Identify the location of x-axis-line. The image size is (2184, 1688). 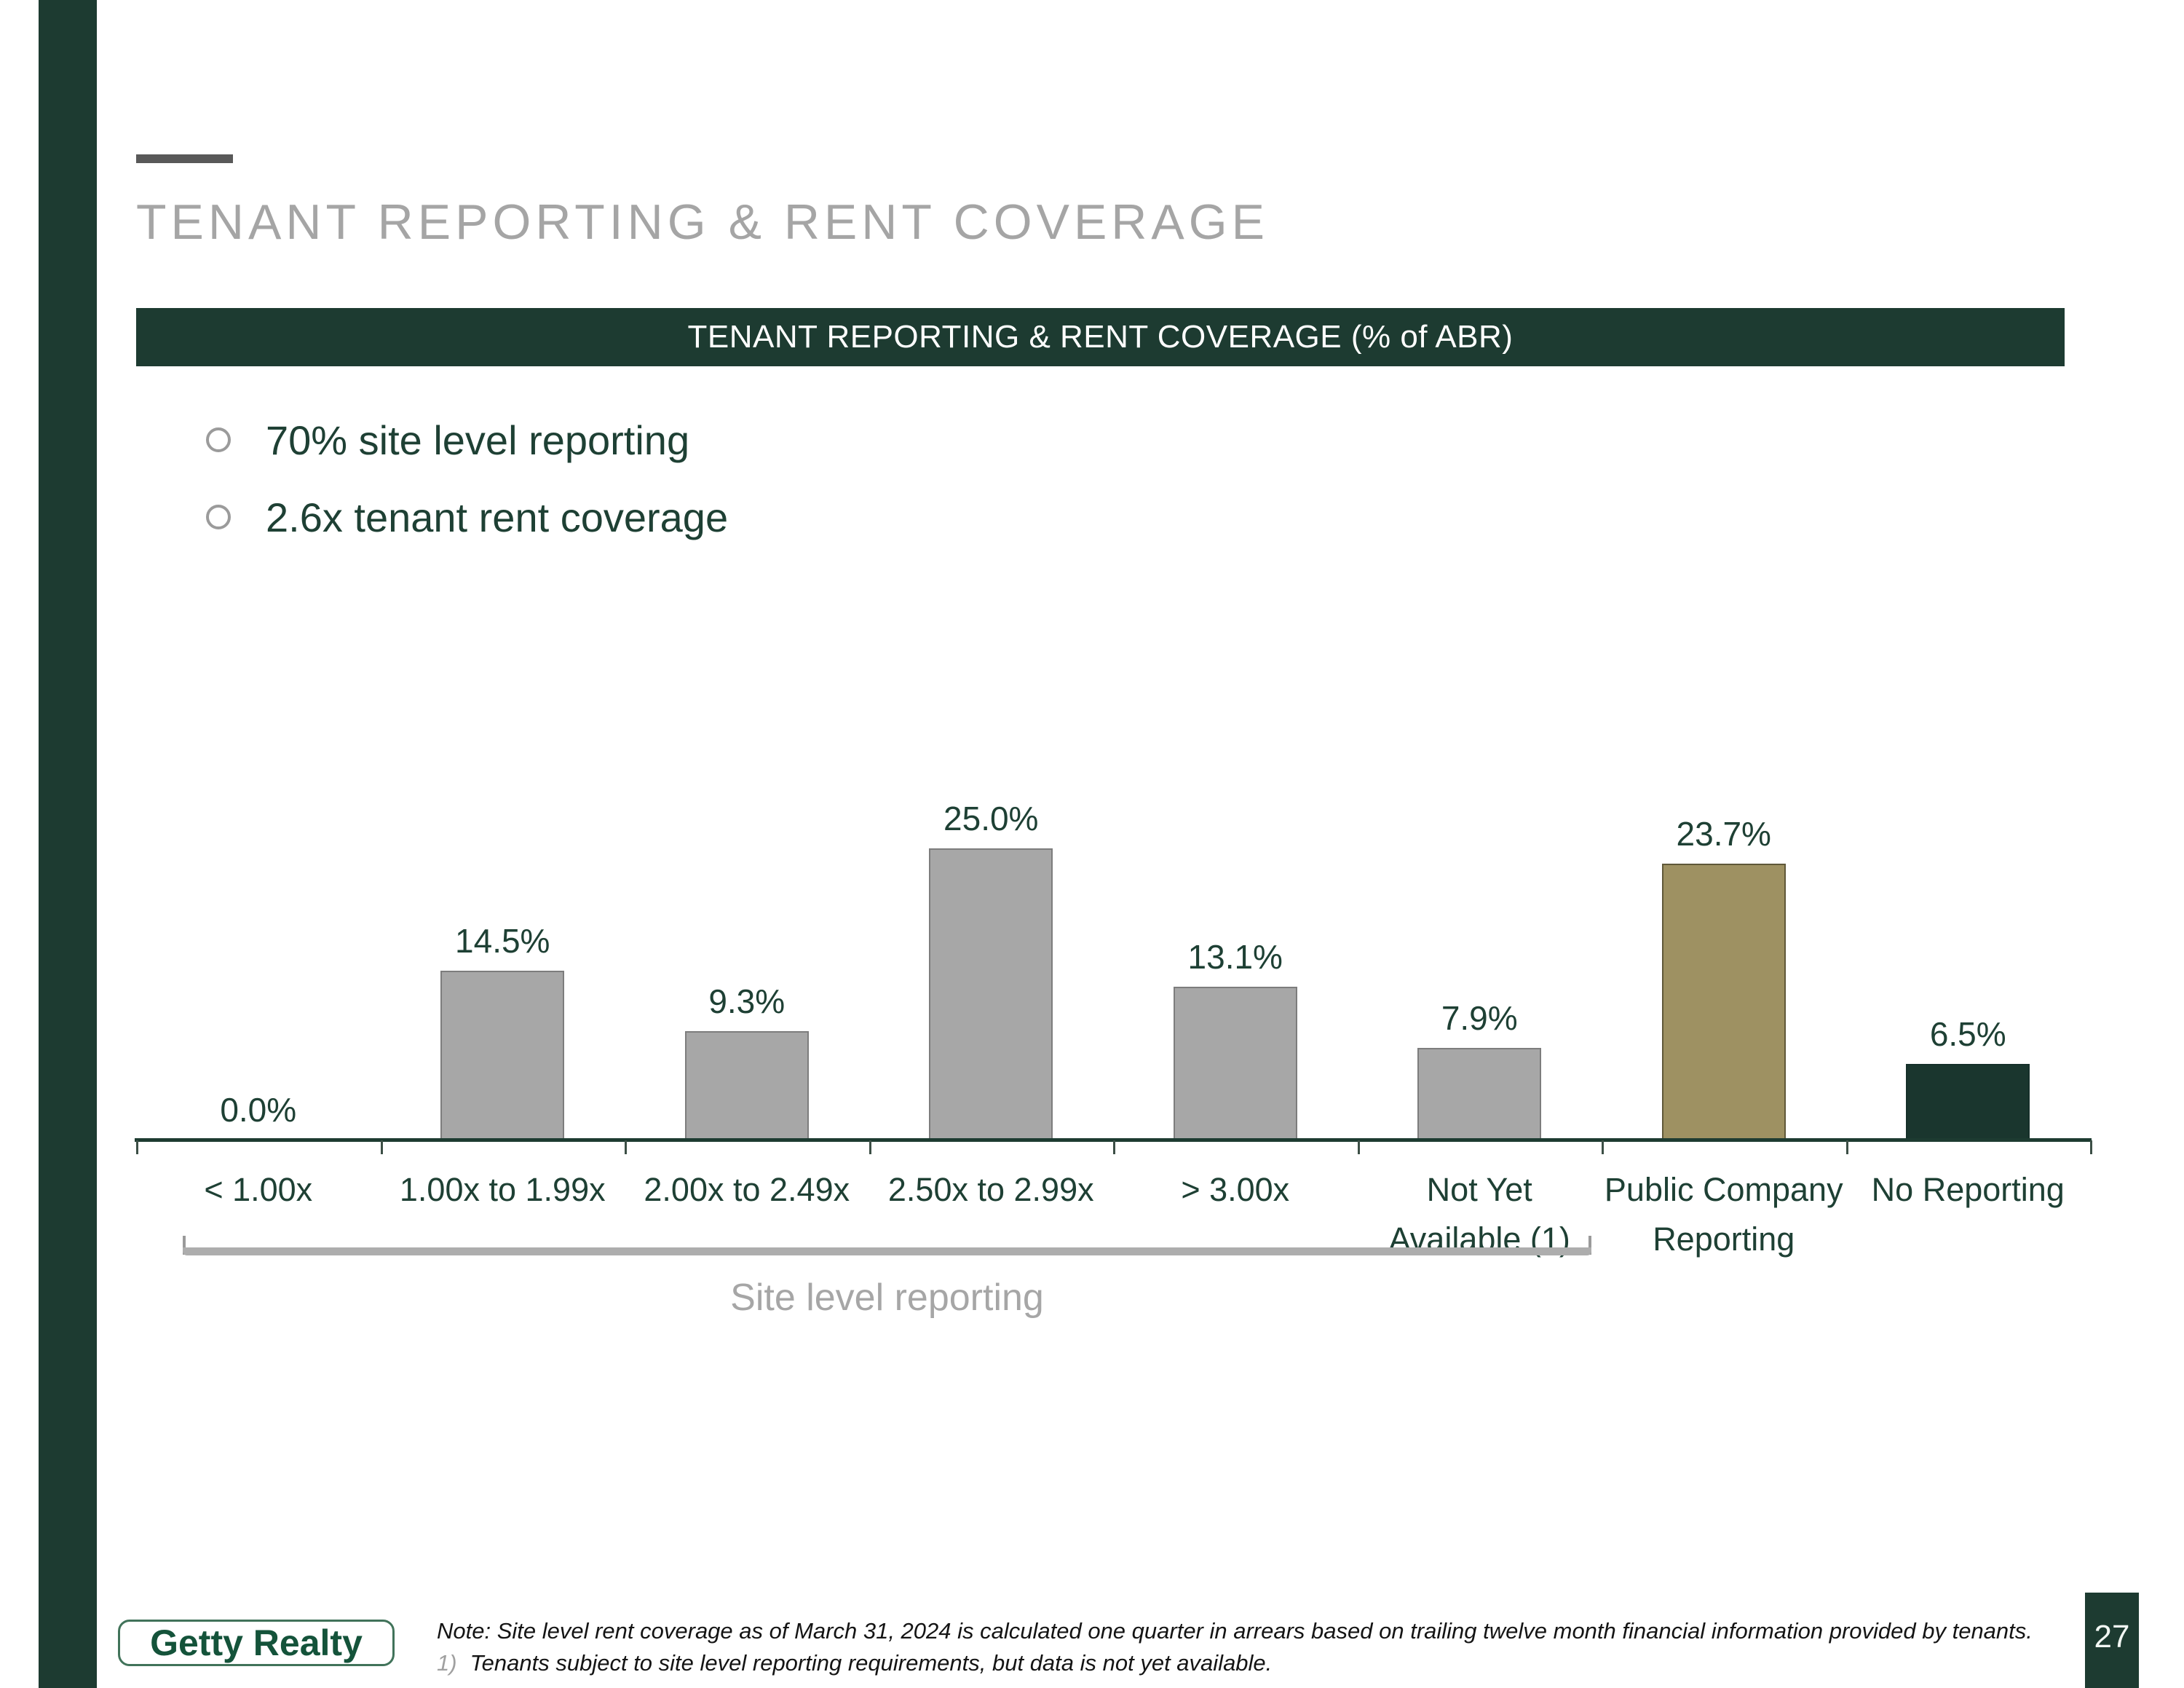
(1113, 1140).